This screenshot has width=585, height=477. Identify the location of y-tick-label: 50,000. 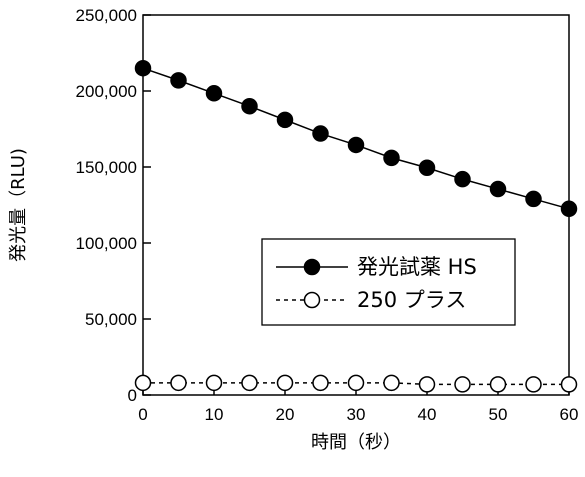
(111, 319).